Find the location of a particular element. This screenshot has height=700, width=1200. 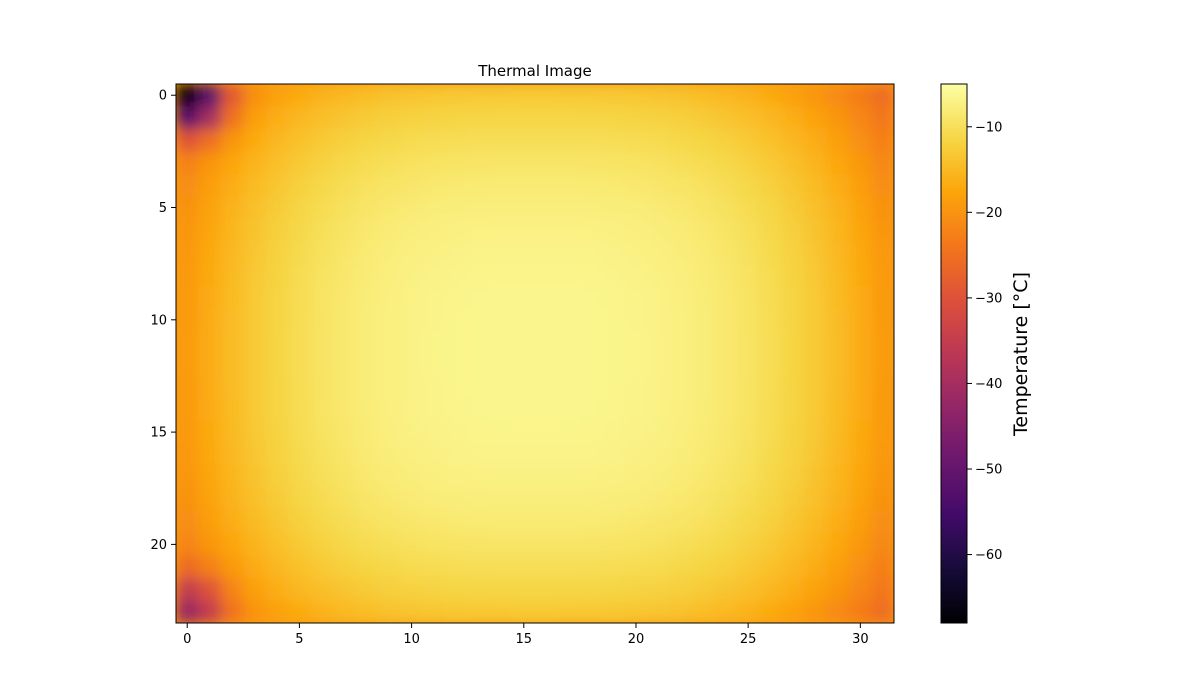

y-tick-label: 20 is located at coordinates (158, 545).